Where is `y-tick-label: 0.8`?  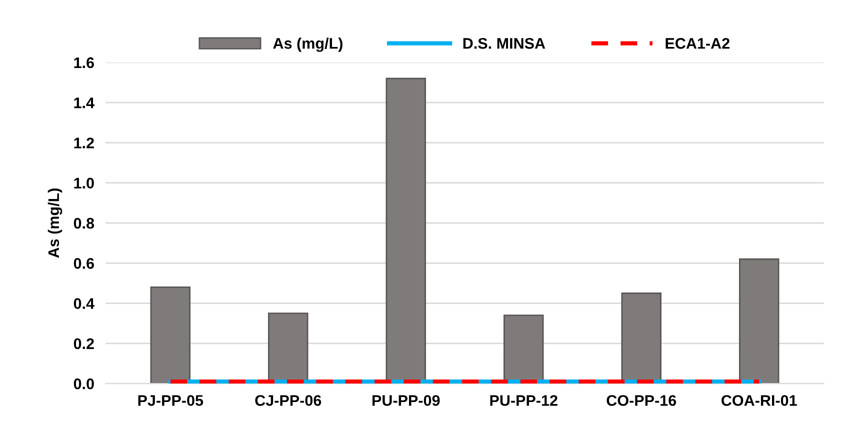 y-tick-label: 0.8 is located at coordinates (84, 223).